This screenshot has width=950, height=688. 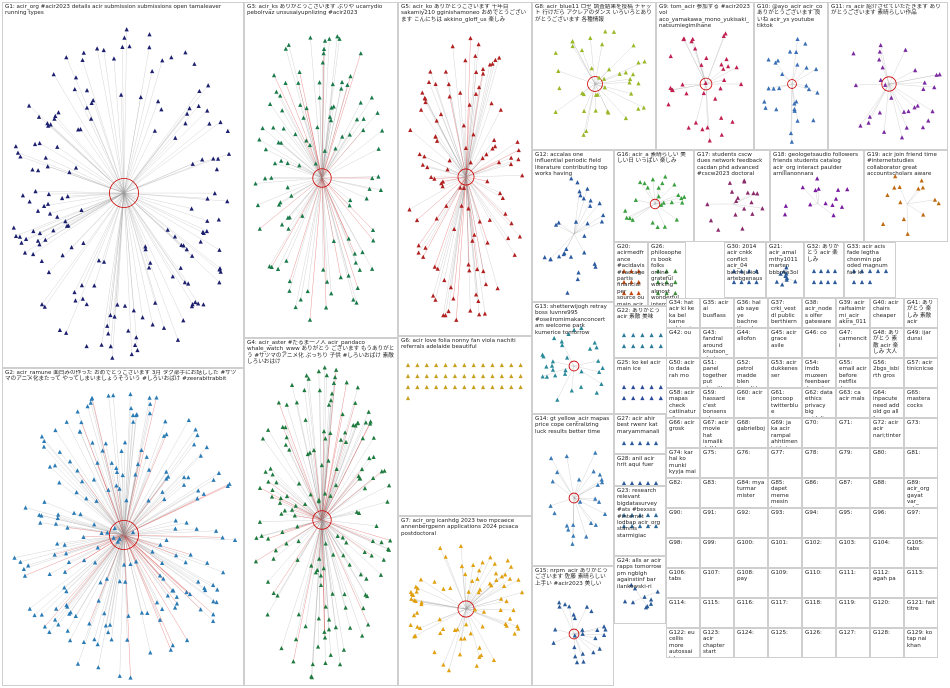 I want to click on cluster-label: G124:, so click(x=746, y=633).